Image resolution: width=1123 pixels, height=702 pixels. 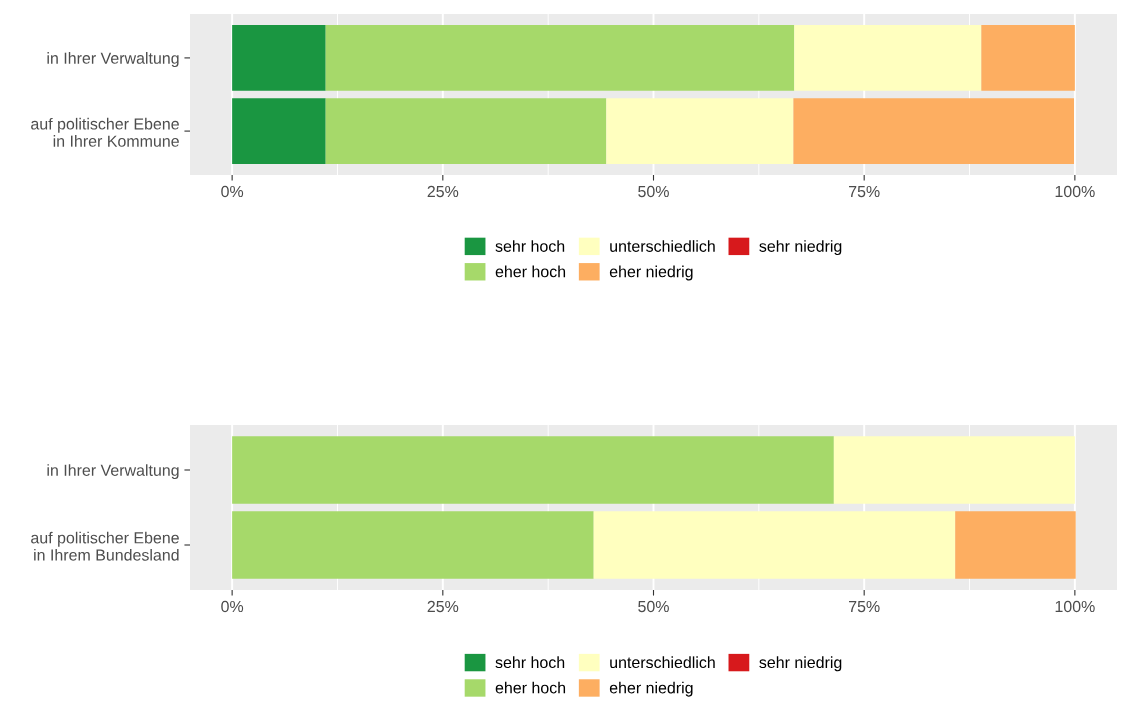 I want to click on y-tick-label: auf politischer Ebene in Ihrem Bundesland, so click(x=105, y=546).